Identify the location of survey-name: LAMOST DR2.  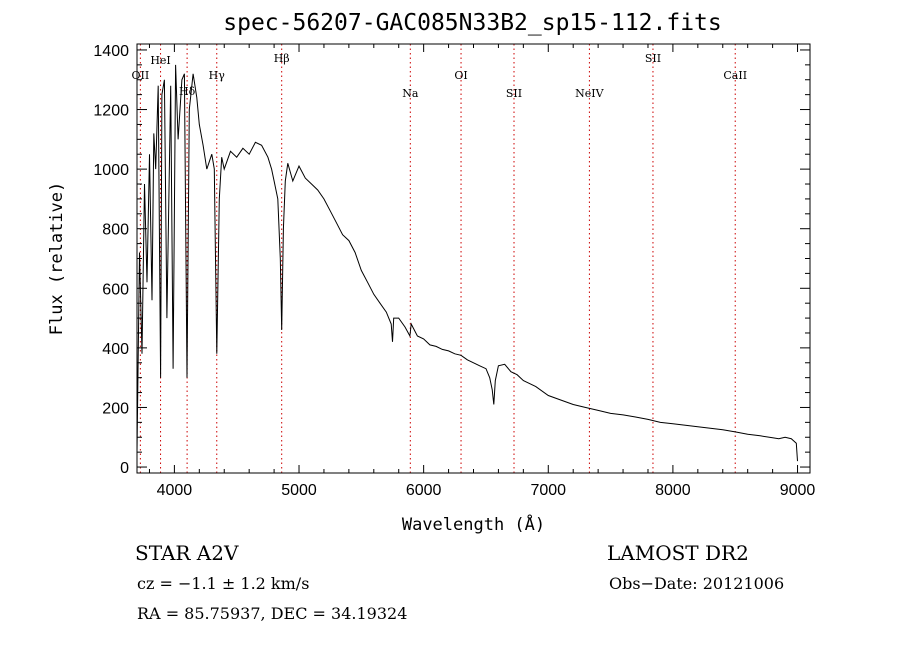
(678, 553).